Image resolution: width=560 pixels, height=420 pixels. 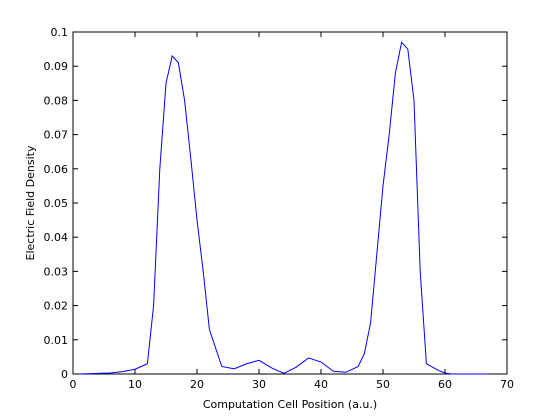 What do you see at coordinates (321, 384) in the screenshot?
I see `x-tick-label: 40` at bounding box center [321, 384].